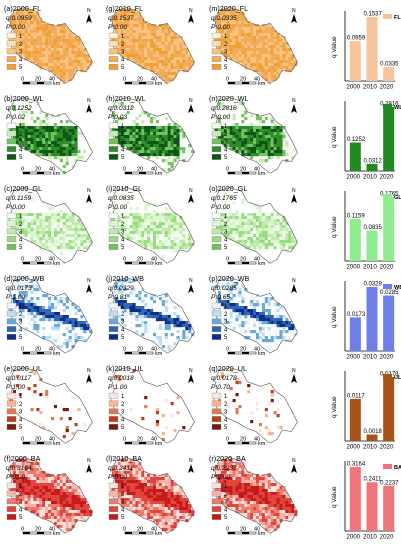 The width and height of the screenshot is (401, 550). Describe the element at coordinates (255, 135) in the screenshot. I see `basin-outline` at that location.